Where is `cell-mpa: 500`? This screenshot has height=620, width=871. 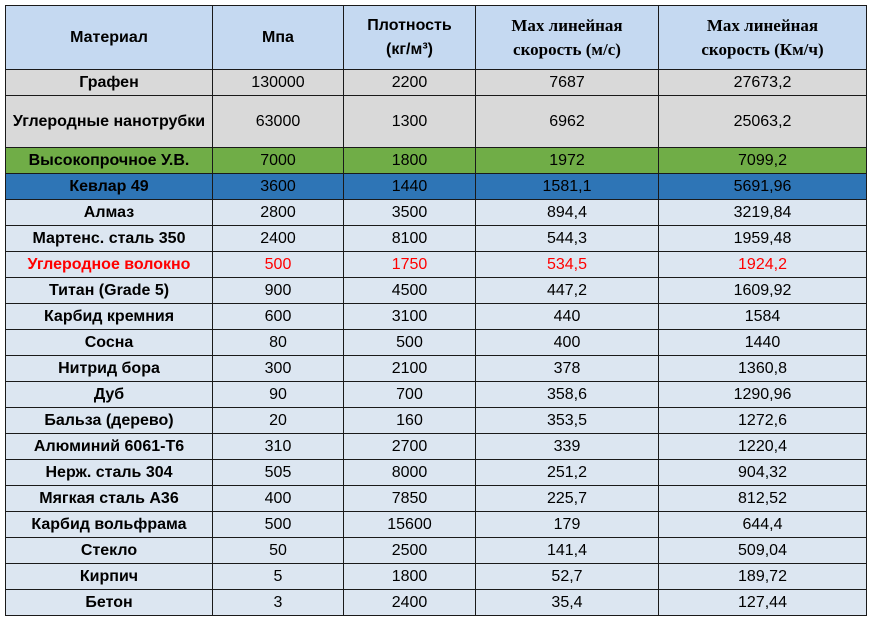 cell-mpa: 500 is located at coordinates (278, 264).